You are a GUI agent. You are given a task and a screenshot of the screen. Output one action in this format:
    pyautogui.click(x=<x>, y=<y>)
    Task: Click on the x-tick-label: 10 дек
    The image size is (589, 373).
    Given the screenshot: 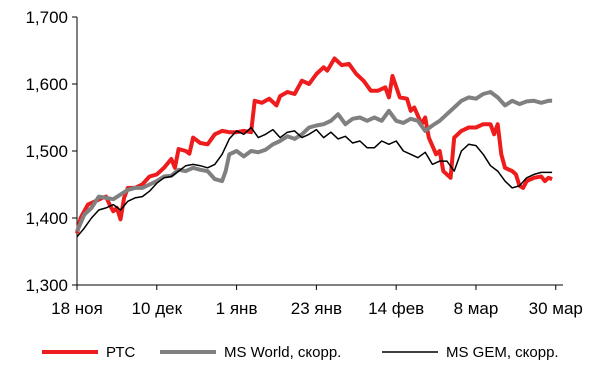 What is the action you would take?
    pyautogui.click(x=157, y=308)
    